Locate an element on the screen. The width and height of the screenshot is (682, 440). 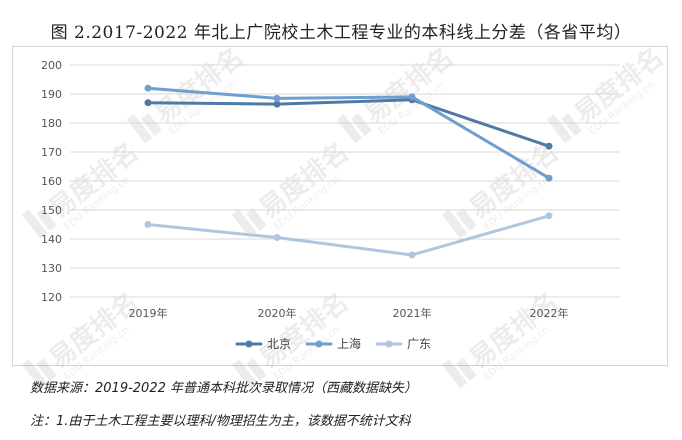
x-tick-label: 2019年 is located at coordinates (148, 313).